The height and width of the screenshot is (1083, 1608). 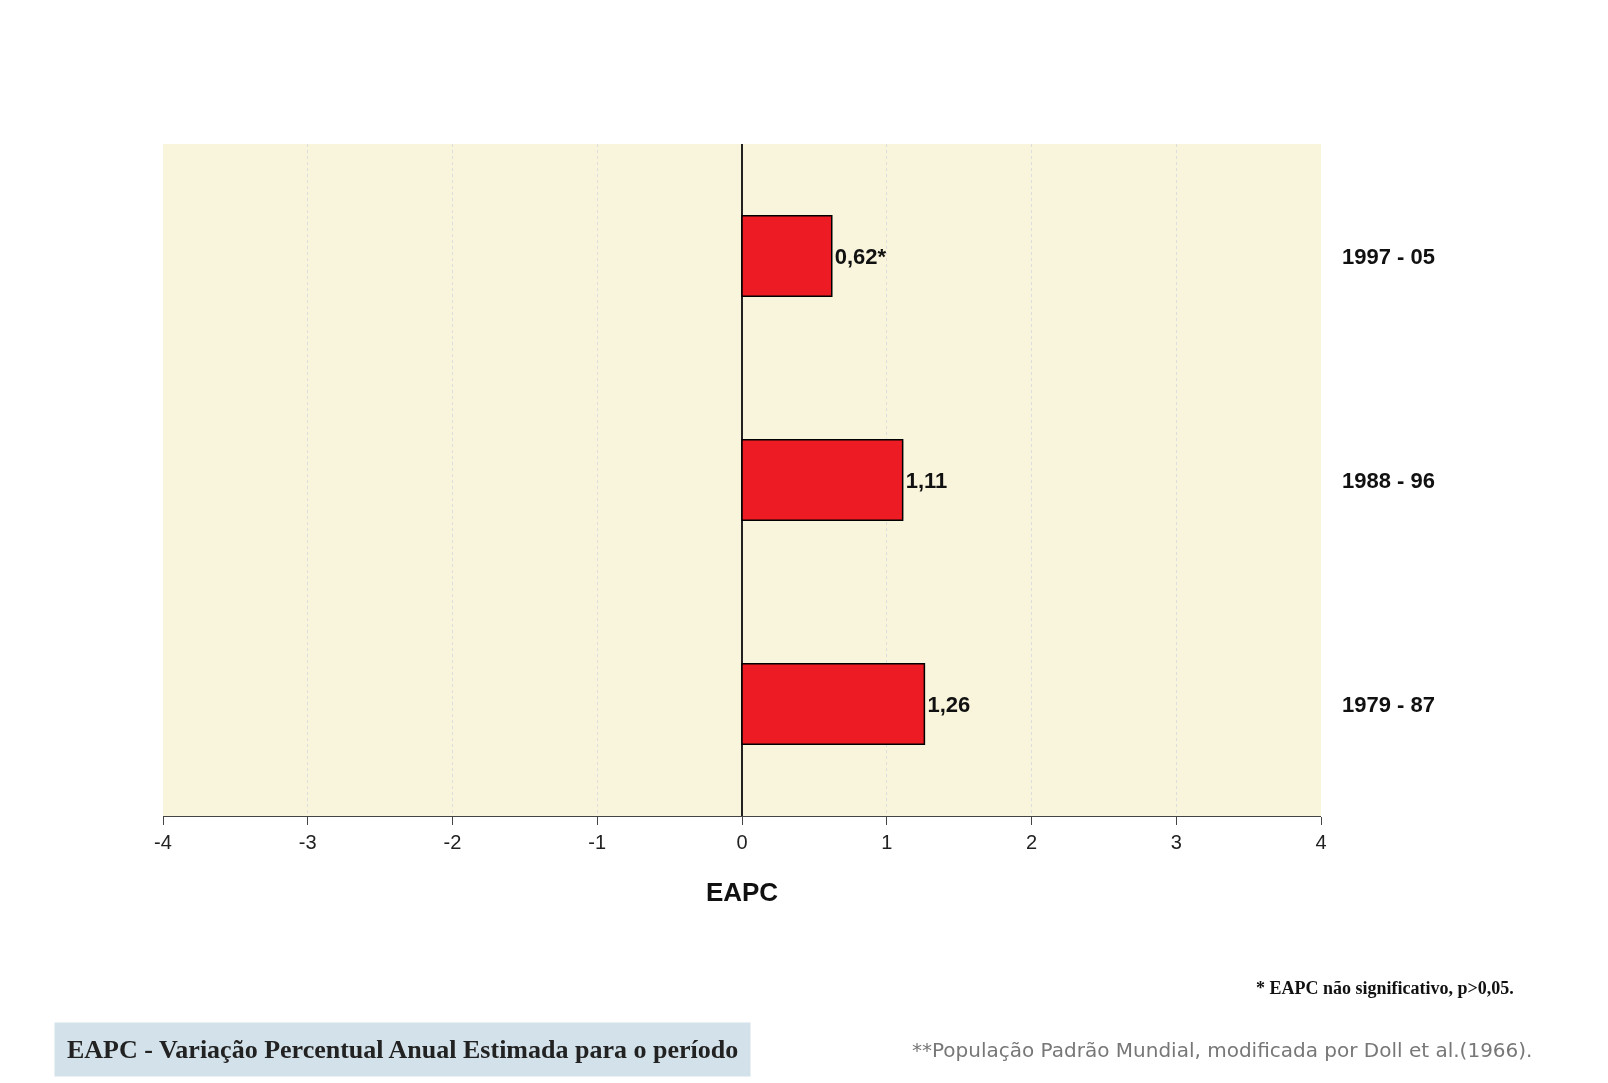 I want to click on x-tick-label: 1, so click(x=887, y=842).